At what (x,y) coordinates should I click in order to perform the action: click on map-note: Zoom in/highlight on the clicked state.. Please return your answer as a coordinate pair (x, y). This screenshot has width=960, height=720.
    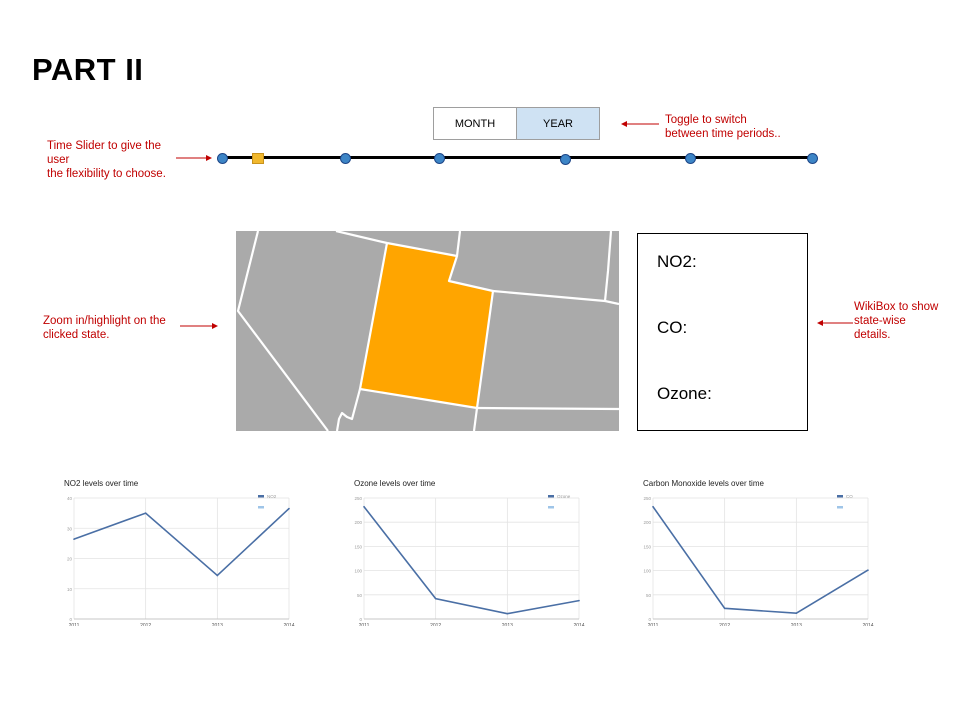
    Looking at the image, I should click on (104, 328).